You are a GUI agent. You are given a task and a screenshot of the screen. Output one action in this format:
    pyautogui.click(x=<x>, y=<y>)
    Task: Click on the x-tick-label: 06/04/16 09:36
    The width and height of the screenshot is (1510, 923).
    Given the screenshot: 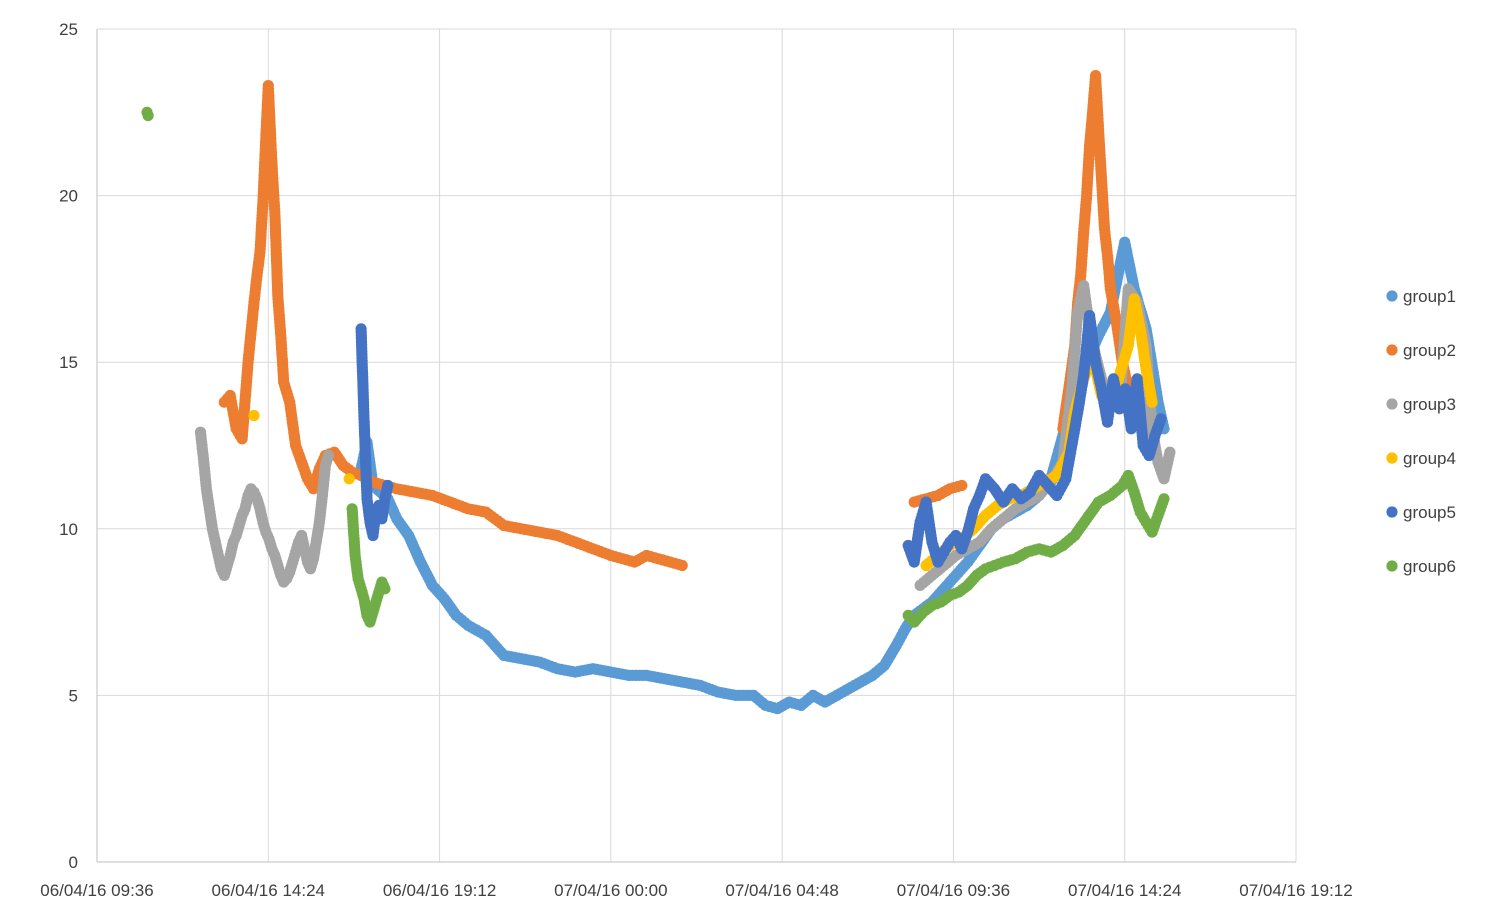 What is the action you would take?
    pyautogui.click(x=96, y=890)
    